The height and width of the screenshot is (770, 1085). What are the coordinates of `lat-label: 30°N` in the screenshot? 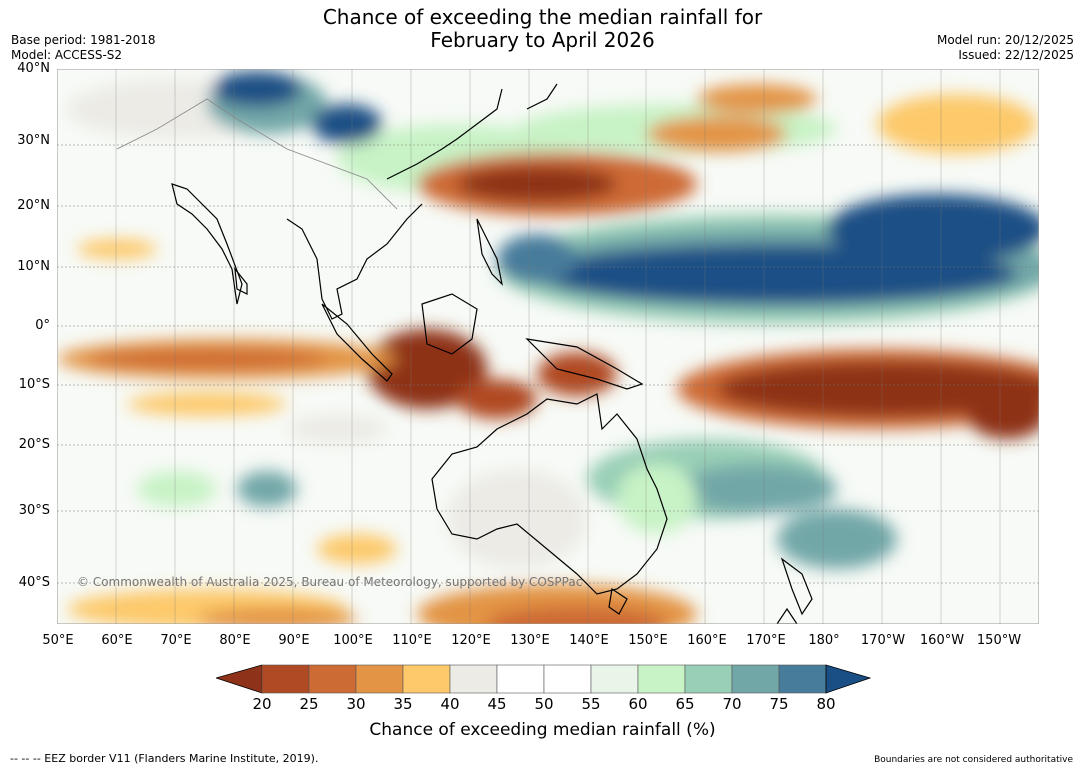 It's located at (33, 140).